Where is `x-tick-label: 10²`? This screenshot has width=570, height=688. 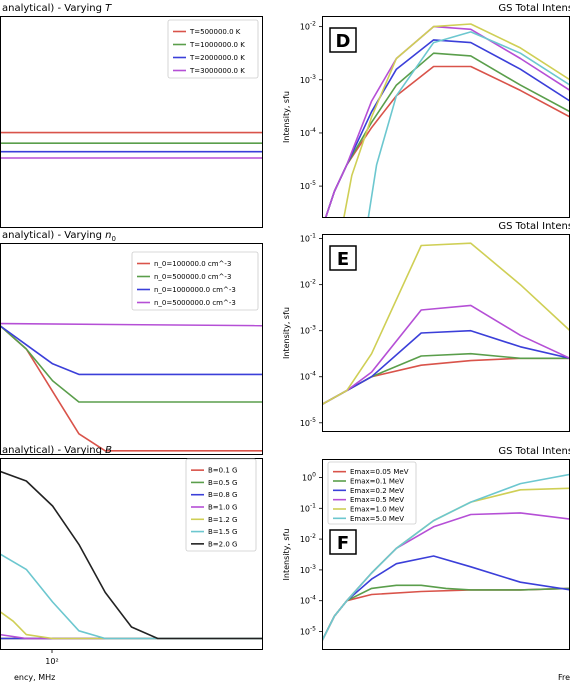
x-tick-label: 10² is located at coordinates (51, 661).